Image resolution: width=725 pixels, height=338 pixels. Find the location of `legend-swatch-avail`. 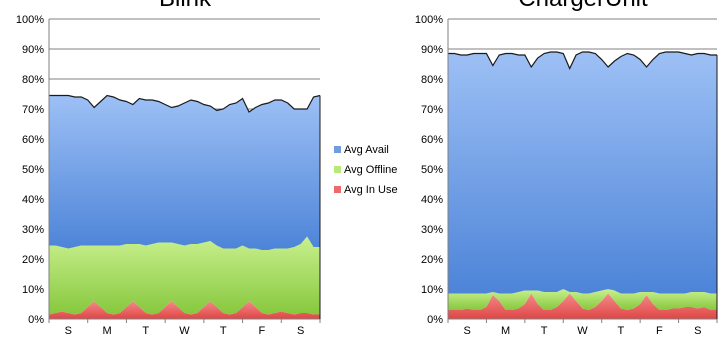

legend-swatch-avail is located at coordinates (337, 149).